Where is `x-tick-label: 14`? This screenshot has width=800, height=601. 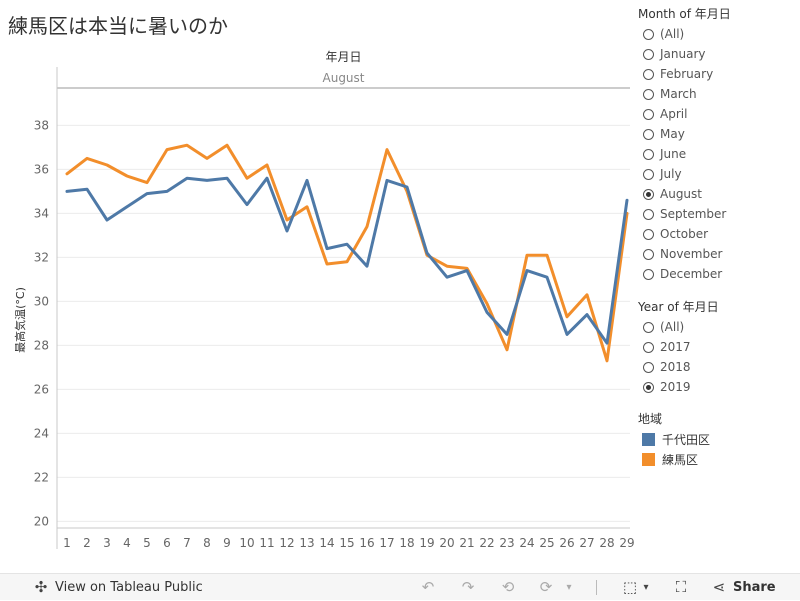 x-tick-label: 14 is located at coordinates (326, 543).